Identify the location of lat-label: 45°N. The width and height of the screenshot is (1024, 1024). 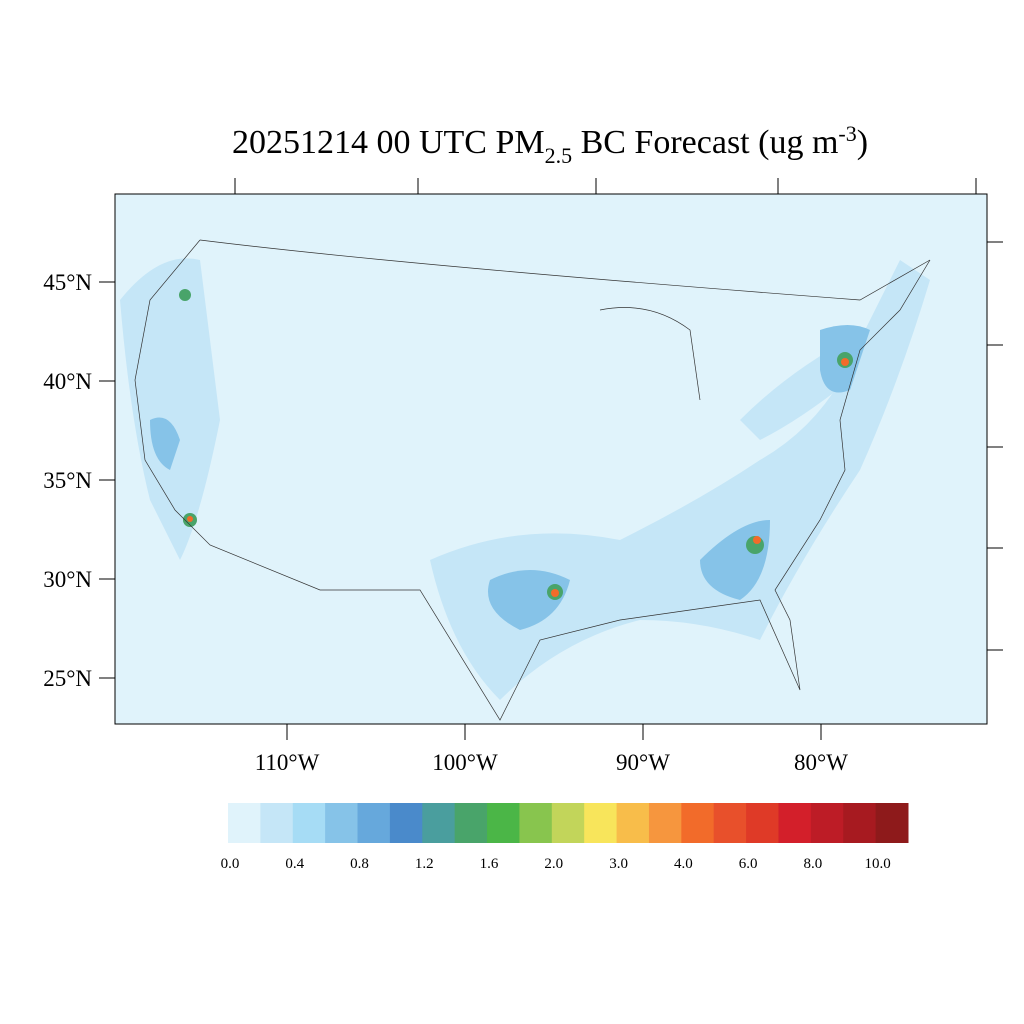
(67, 282).